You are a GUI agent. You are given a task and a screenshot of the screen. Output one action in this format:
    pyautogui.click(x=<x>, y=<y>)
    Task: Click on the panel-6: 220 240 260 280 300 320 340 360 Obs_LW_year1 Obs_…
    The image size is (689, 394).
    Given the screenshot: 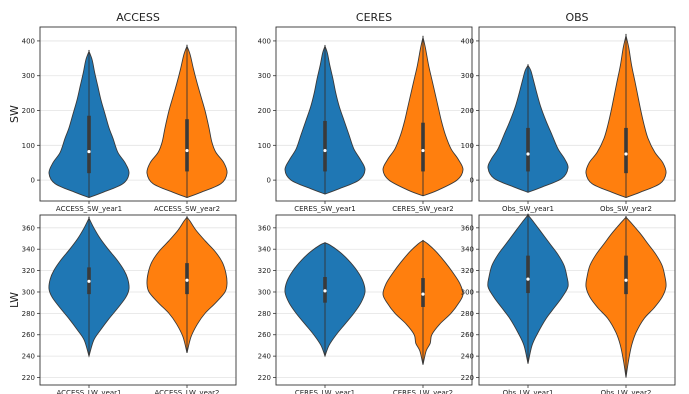 What is the action you would take?
    pyautogui.click(x=568, y=303)
    